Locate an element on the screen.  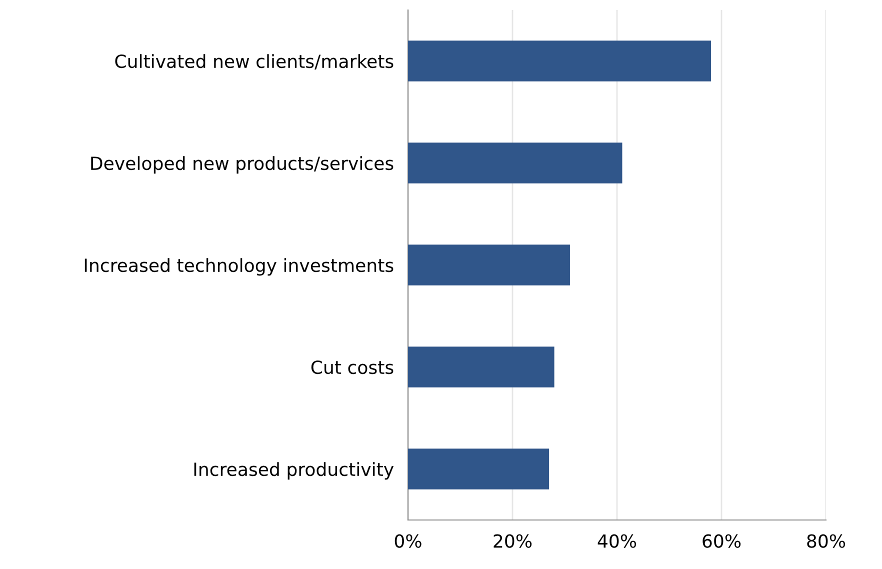
x-tick-label: 20% is located at coordinates (513, 541).